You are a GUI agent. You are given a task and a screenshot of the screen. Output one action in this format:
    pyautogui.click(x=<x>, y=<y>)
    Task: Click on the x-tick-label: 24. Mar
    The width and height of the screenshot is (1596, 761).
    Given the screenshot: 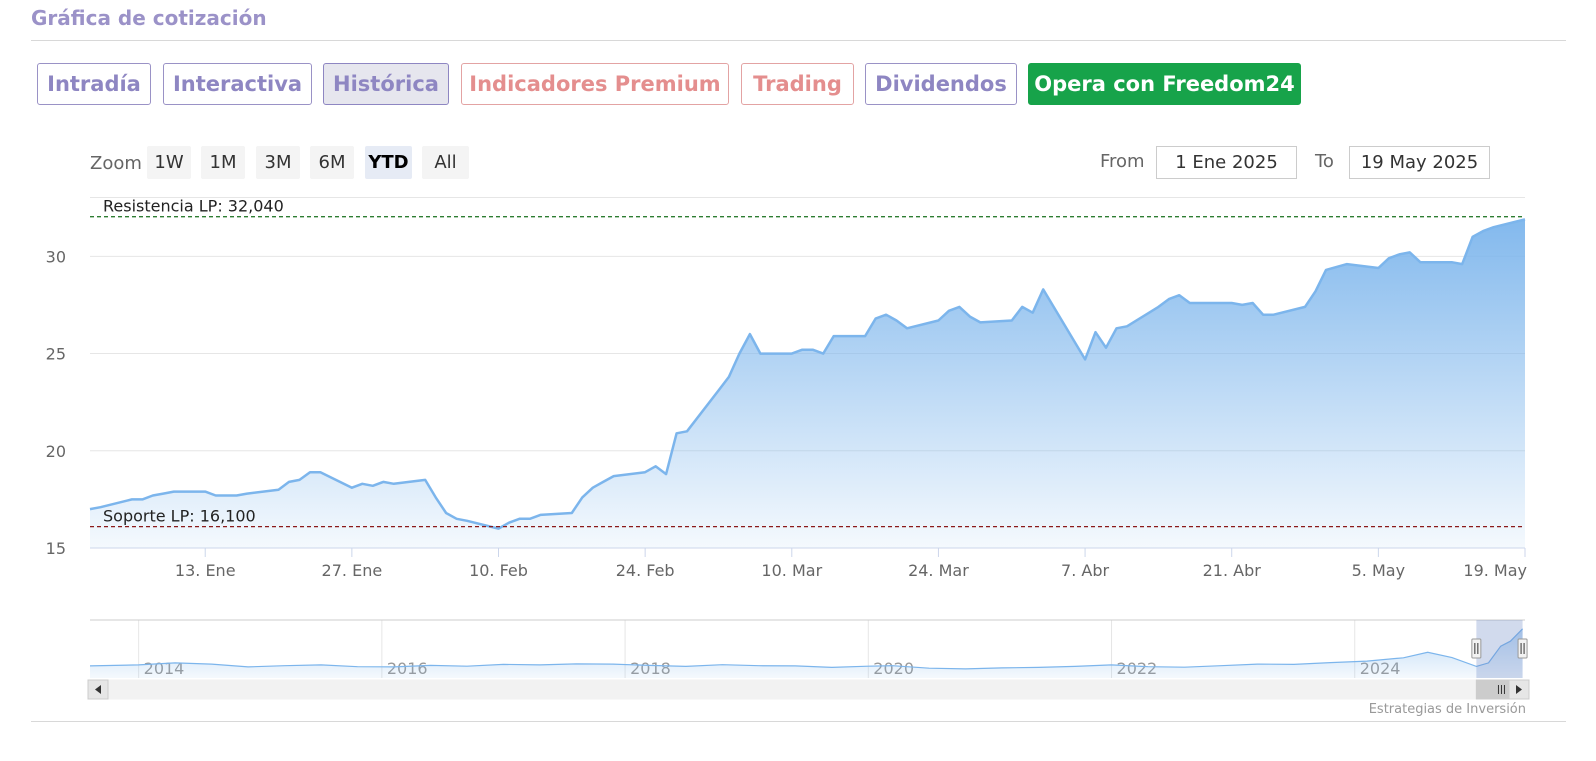 What is the action you would take?
    pyautogui.click(x=938, y=570)
    